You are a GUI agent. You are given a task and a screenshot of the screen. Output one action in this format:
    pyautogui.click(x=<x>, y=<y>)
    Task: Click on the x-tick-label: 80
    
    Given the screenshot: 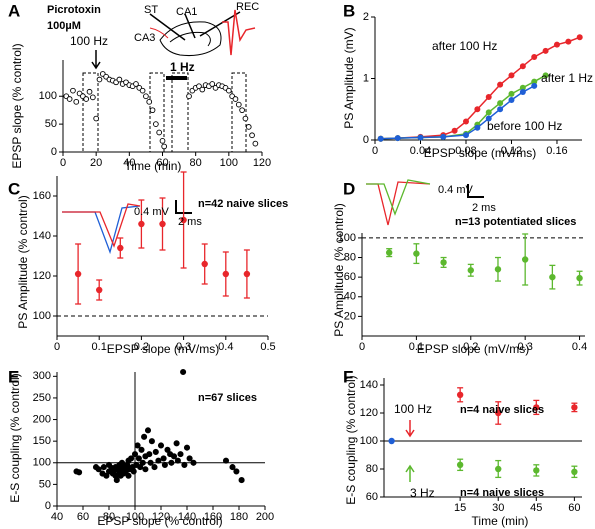 What is the action you would take?
    pyautogui.click(x=196, y=163)
    